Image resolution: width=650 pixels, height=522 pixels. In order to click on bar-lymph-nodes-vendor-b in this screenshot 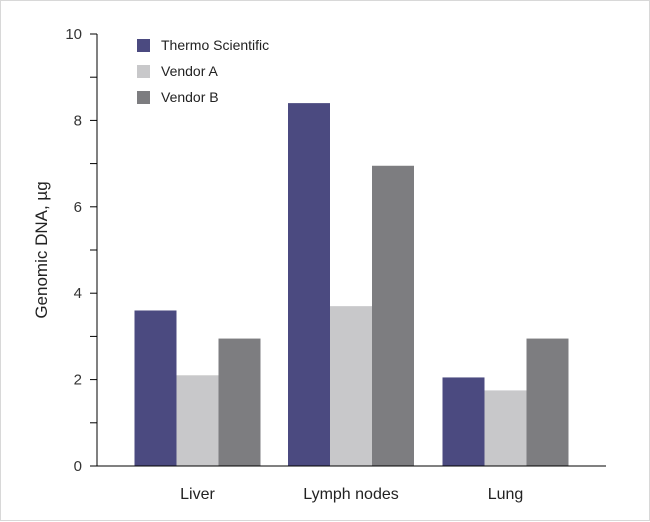, I will do `click(393, 315)`.